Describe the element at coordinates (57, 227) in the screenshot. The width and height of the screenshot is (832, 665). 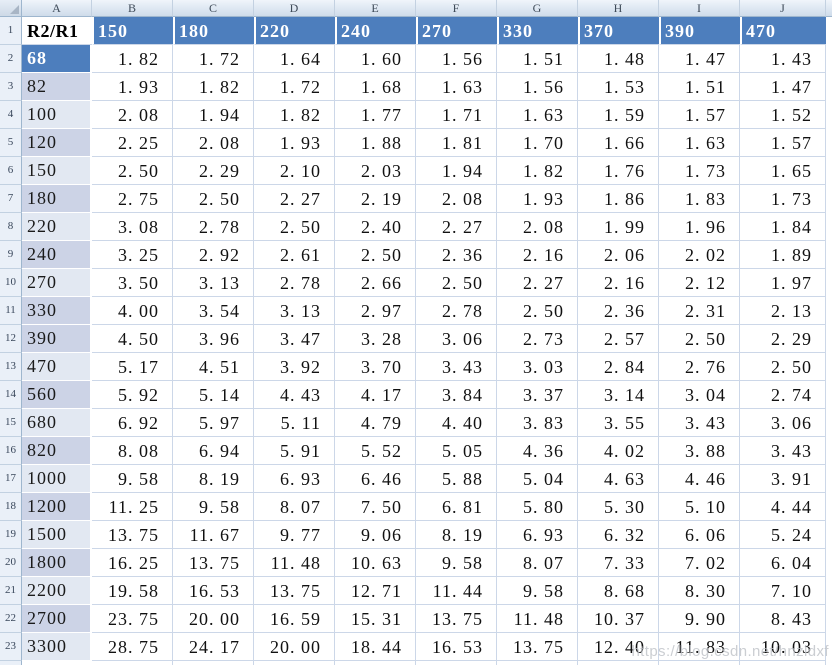
I see `cell-A8: 220` at that location.